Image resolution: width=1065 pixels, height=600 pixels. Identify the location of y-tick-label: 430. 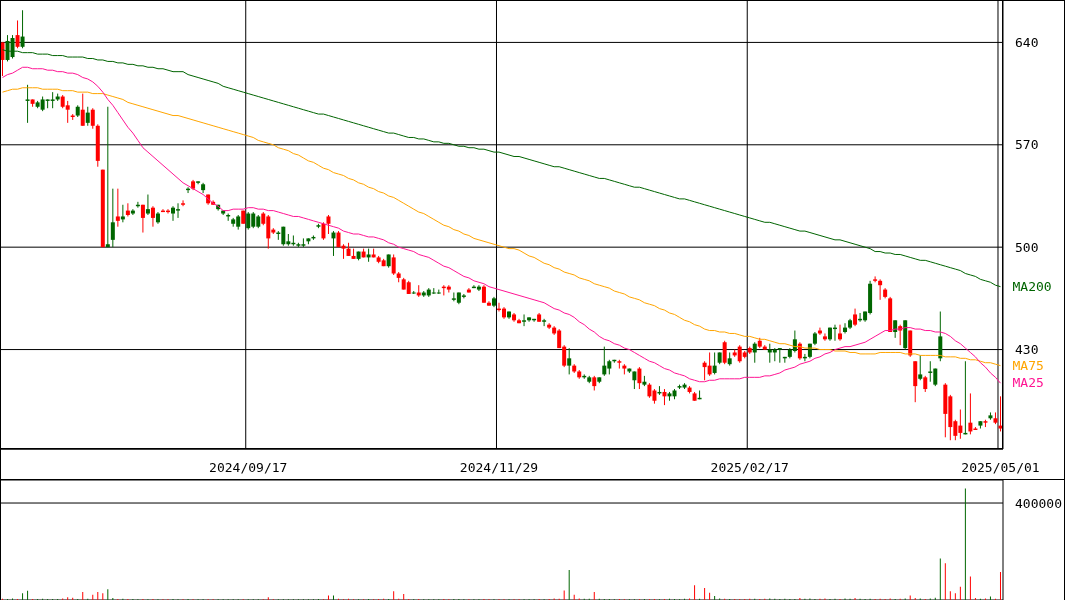
(1027, 350).